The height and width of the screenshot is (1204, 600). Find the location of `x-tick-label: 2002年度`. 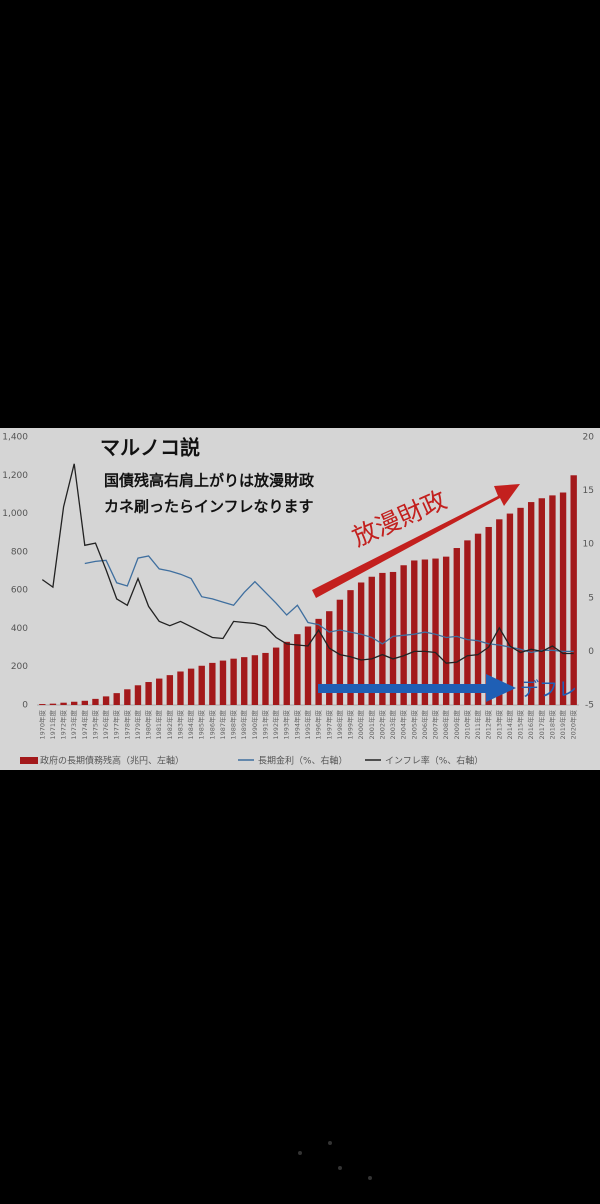

x-tick-label: 2002年度 is located at coordinates (381, 725).